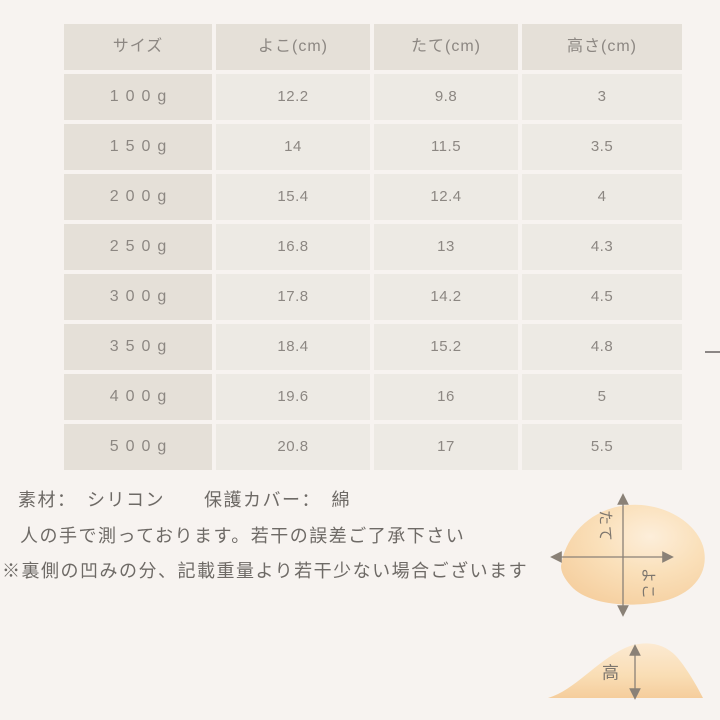 The height and width of the screenshot is (720, 720). I want to click on row-label: 350g, so click(138, 347).